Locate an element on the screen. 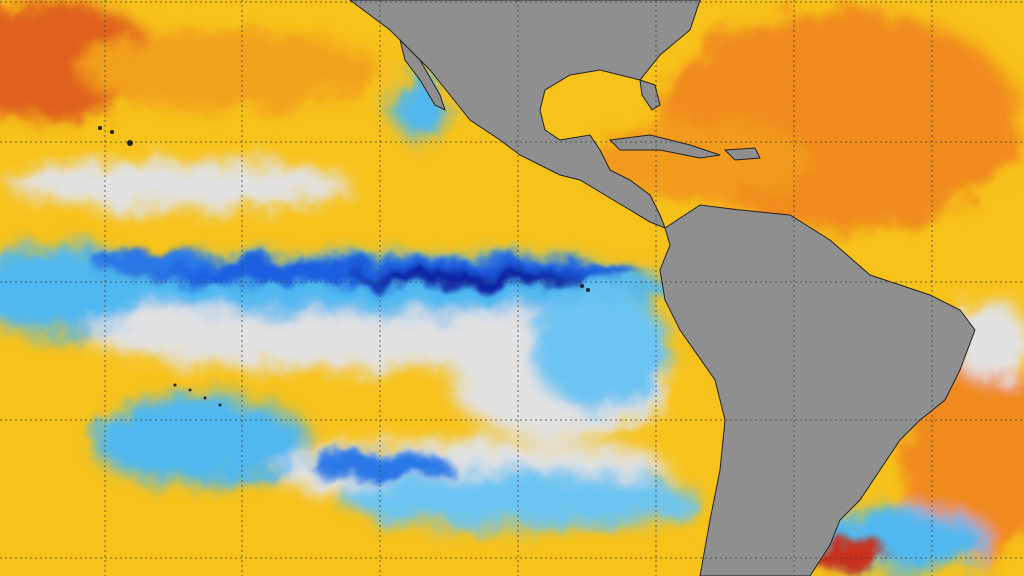  cuba is located at coordinates (664, 146).